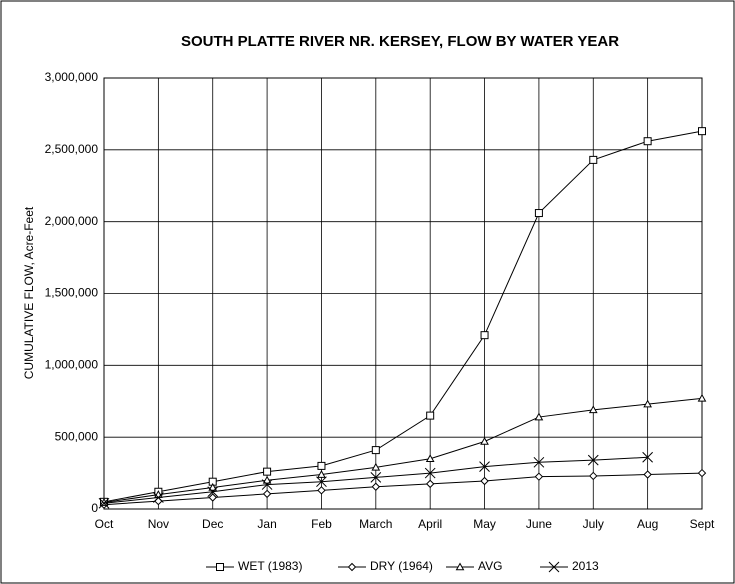 This screenshot has height=584, width=735. Describe the element at coordinates (104, 524) in the screenshot. I see `x-tick-label: Oct` at that location.